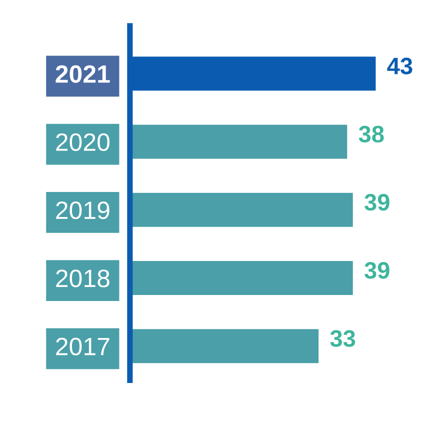 The width and height of the screenshot is (448, 432). I want to click on y-tick-label: 2017, so click(83, 347).